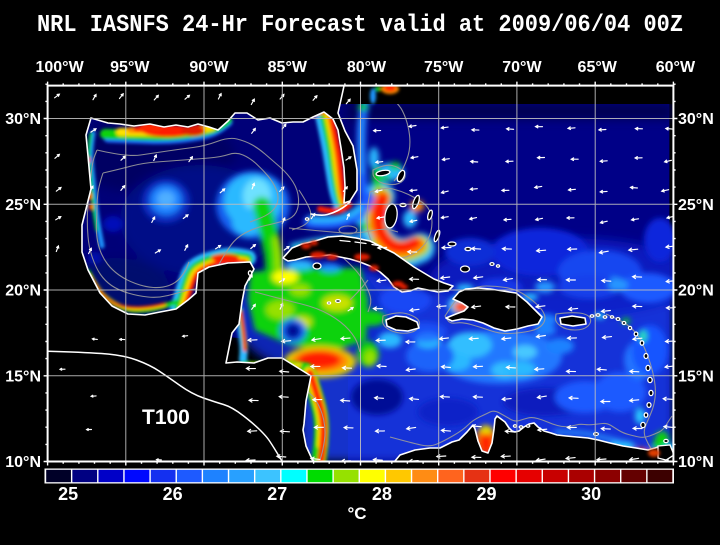 The image size is (720, 545). I want to click on svg-text: 100°W, so click(59, 67).